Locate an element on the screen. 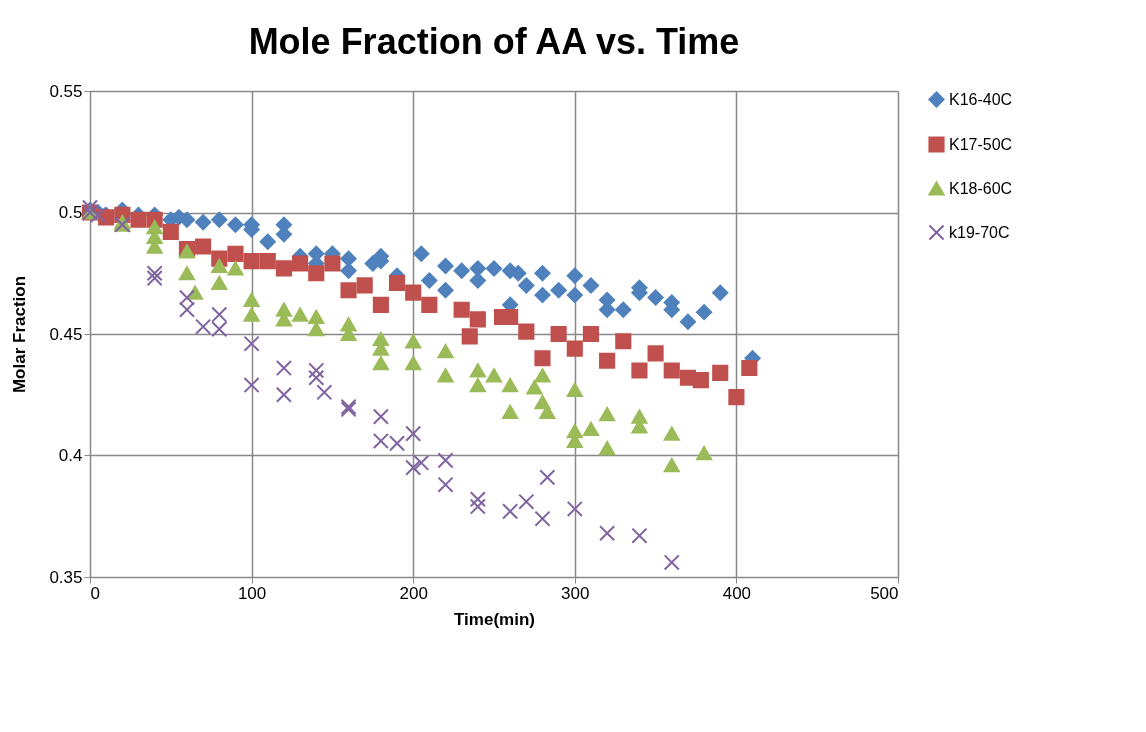  x-tick-label: 100 is located at coordinates (252, 593).